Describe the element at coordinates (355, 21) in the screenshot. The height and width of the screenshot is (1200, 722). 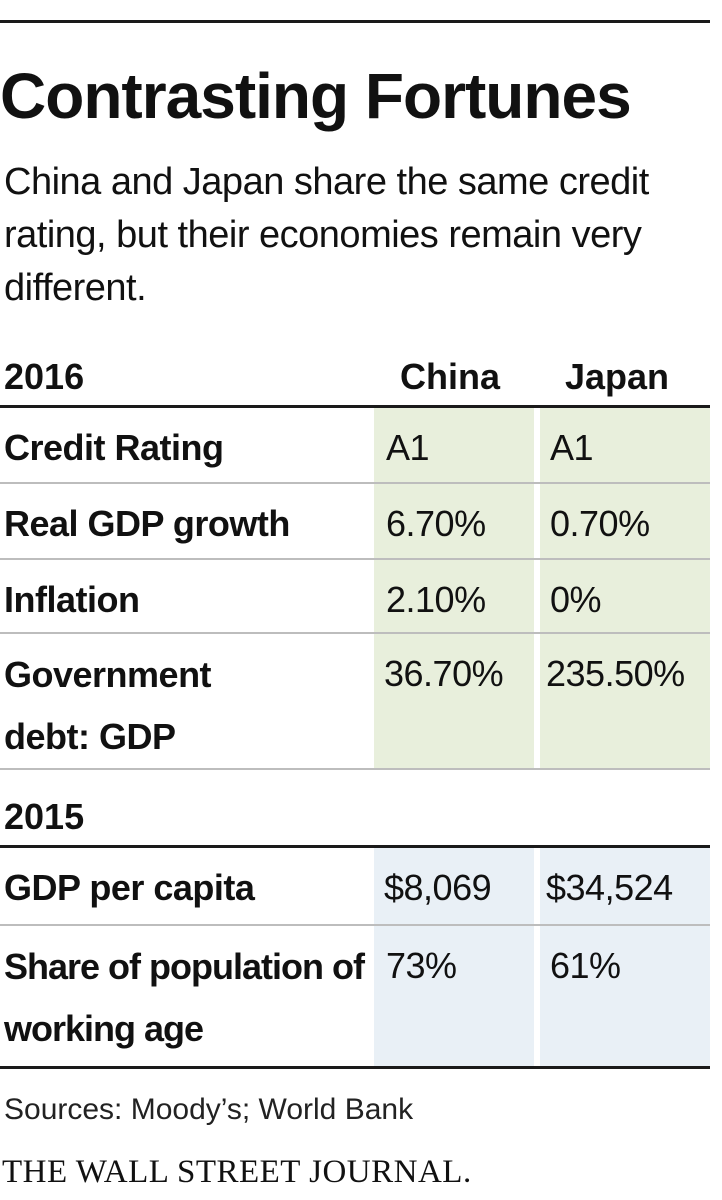
I see `top-rule` at that location.